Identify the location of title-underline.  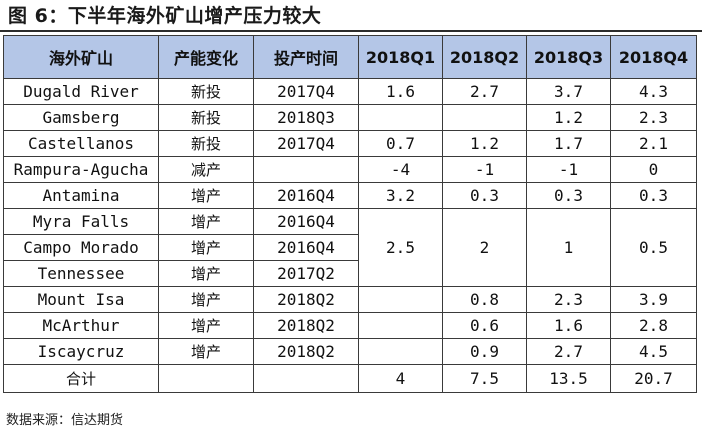
(351, 31).